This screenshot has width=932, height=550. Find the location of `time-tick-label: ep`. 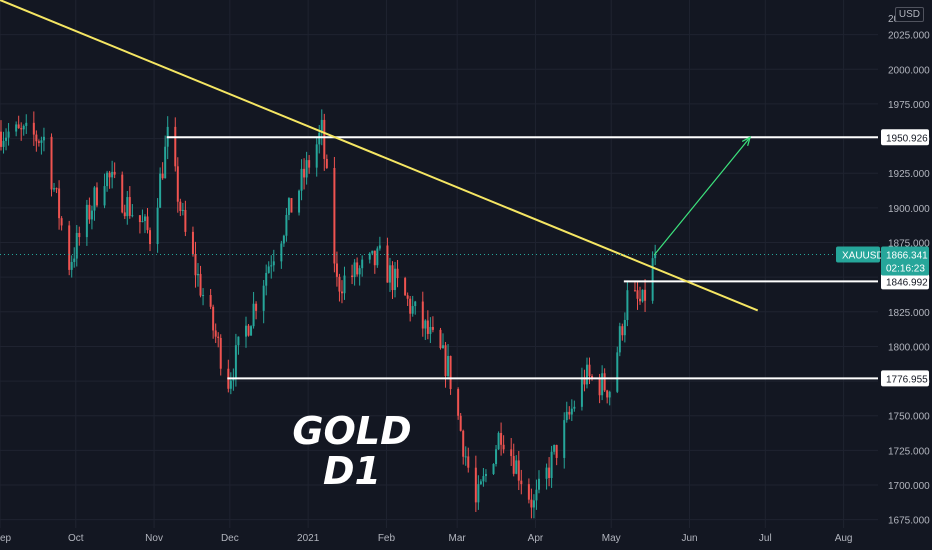

time-tick-label: ep is located at coordinates (6, 538).